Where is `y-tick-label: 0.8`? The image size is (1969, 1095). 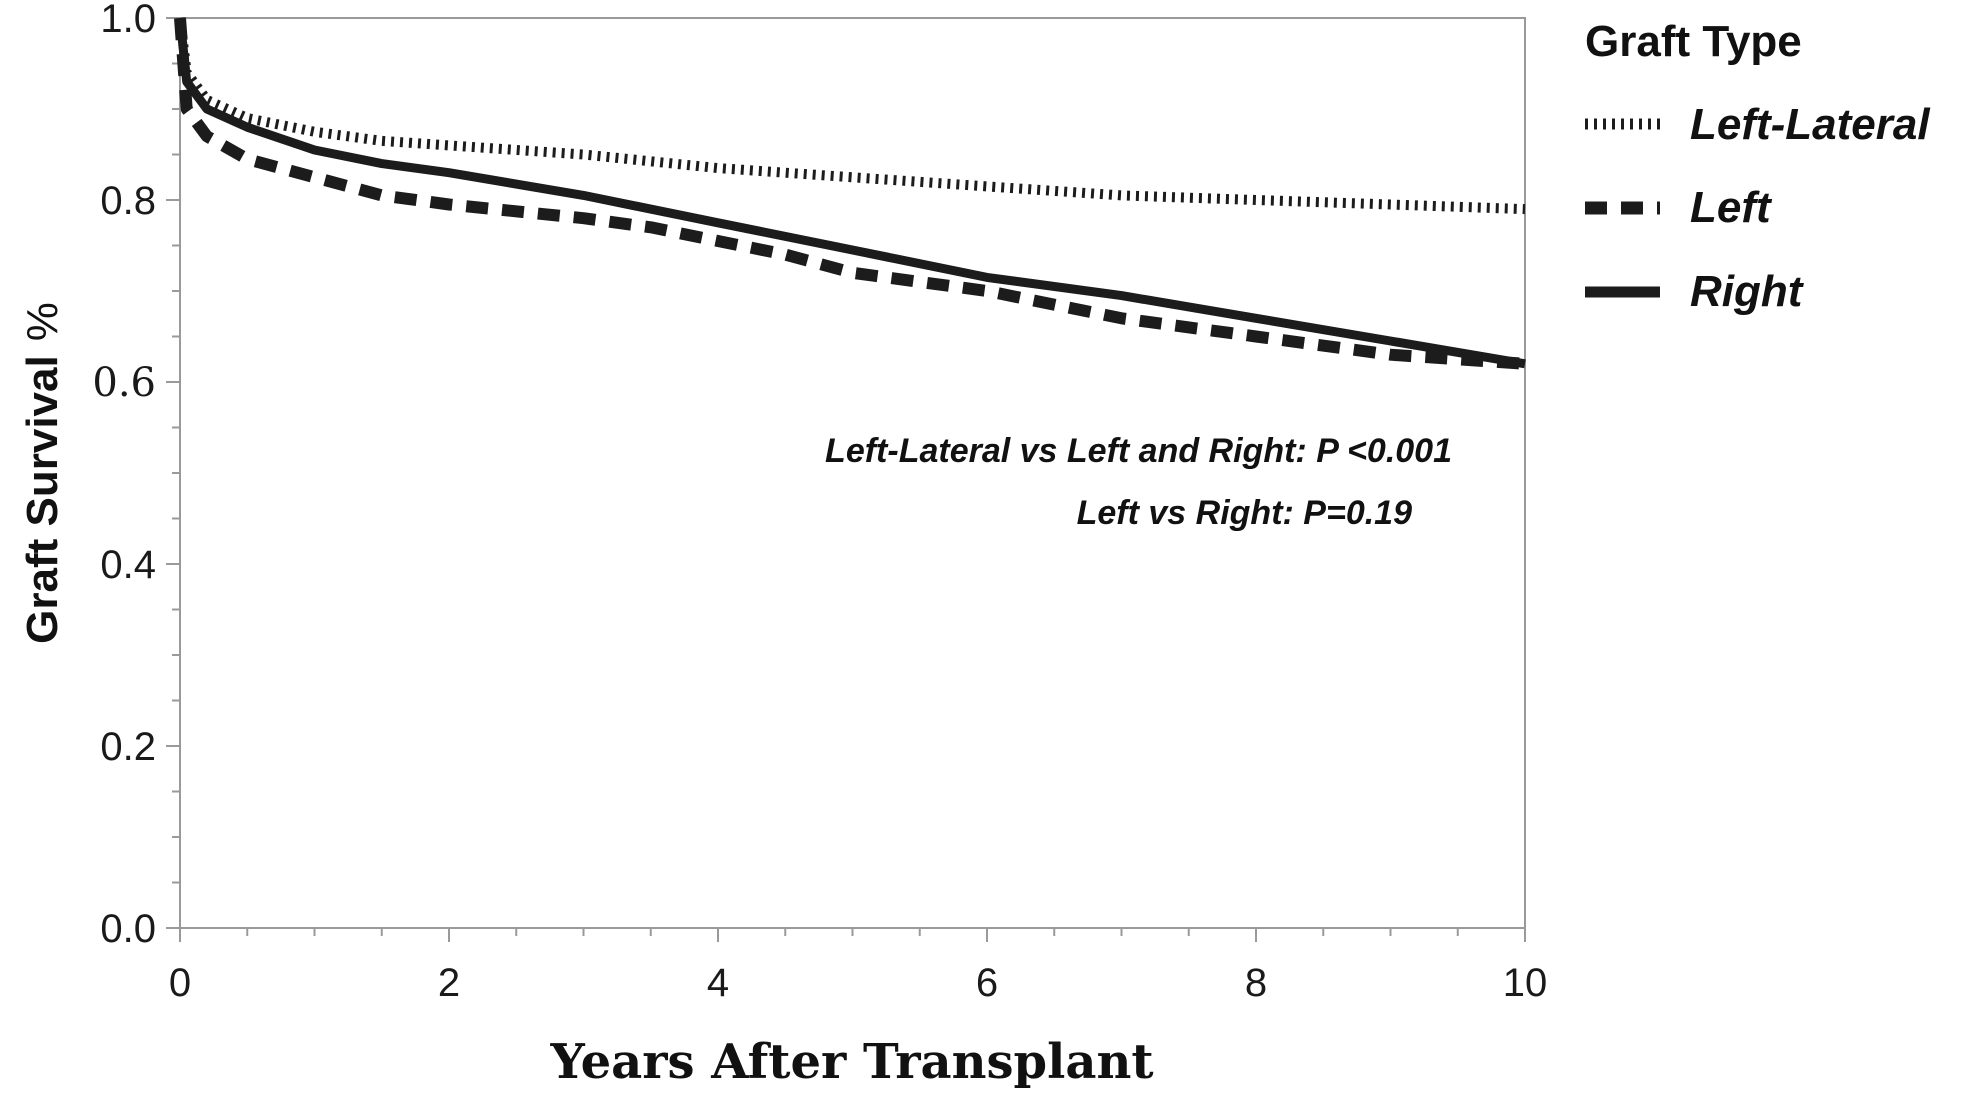 y-tick-label: 0.8 is located at coordinates (128, 201).